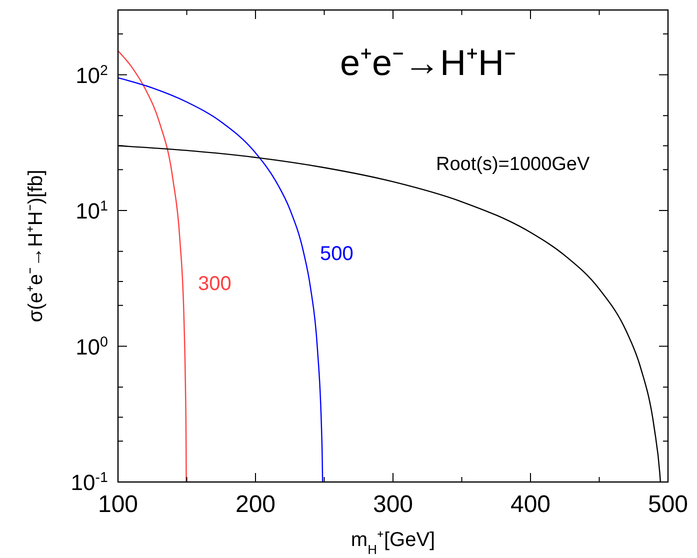 Image resolution: width=697 pixels, height=558 pixels. What do you see at coordinates (530, 504) in the screenshot?
I see `x-tick-label: 400` at bounding box center [530, 504].